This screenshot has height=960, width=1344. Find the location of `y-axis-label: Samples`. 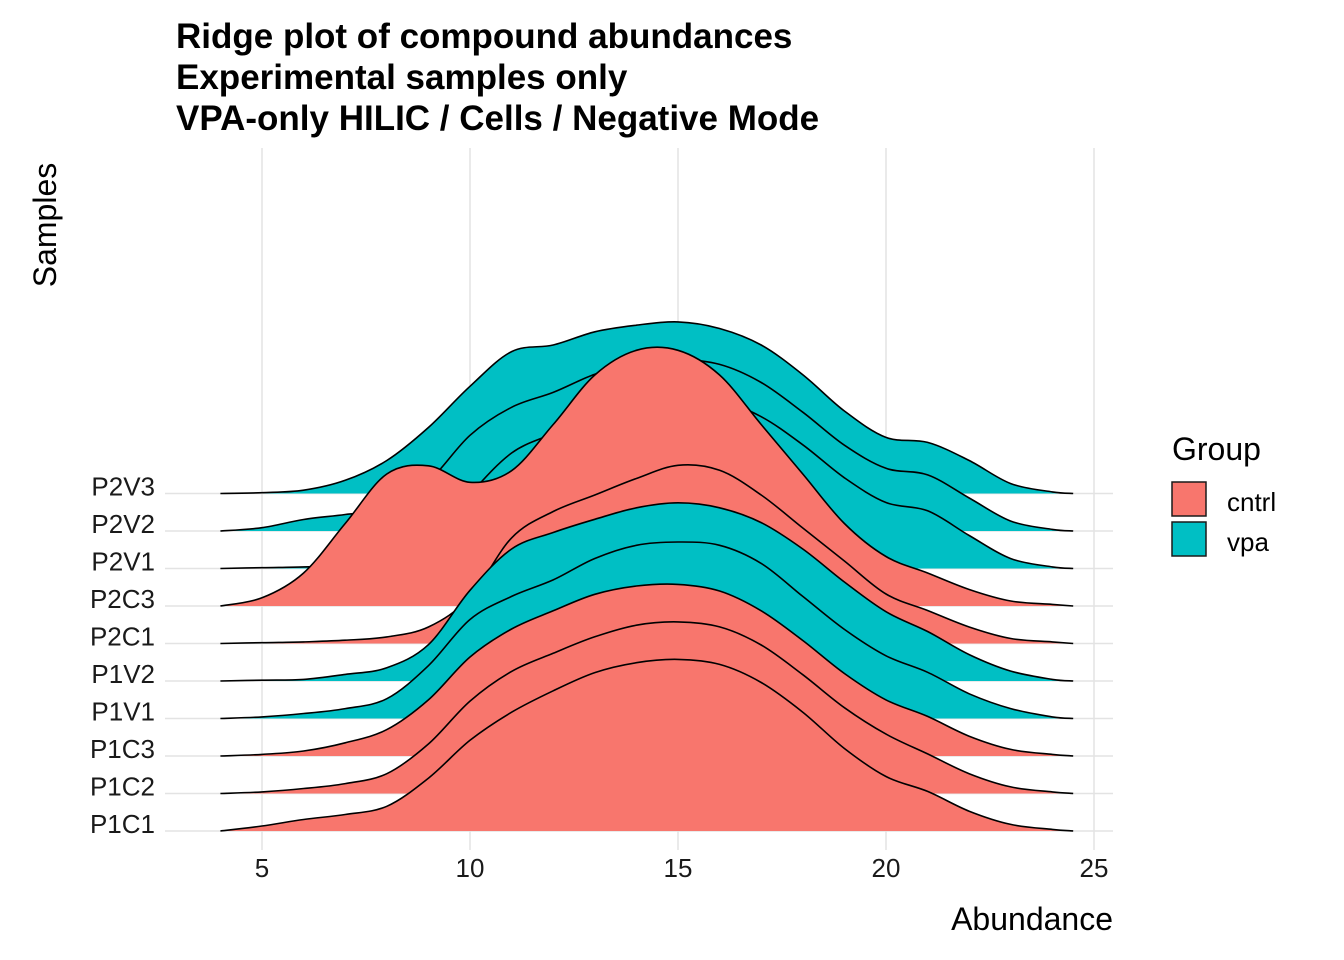

y-axis-label: Samples is located at coordinates (45, 225).